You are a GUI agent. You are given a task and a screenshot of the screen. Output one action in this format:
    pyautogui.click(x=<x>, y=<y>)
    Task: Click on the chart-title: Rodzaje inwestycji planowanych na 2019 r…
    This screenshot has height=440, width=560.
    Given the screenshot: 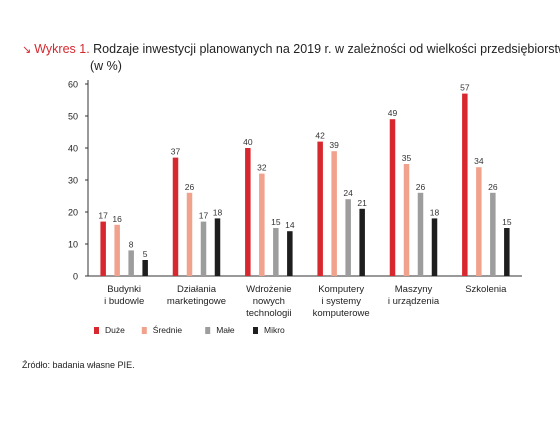 What is the action you would take?
    pyautogui.click(x=326, y=49)
    